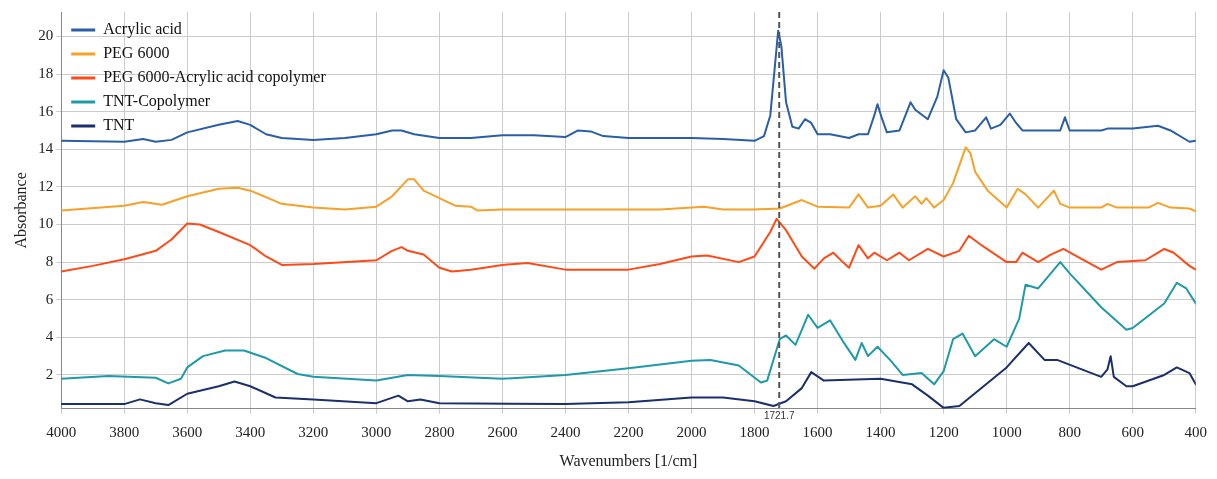 This screenshot has width=1217, height=479. I want to click on y-tick-label: 12, so click(46, 185).